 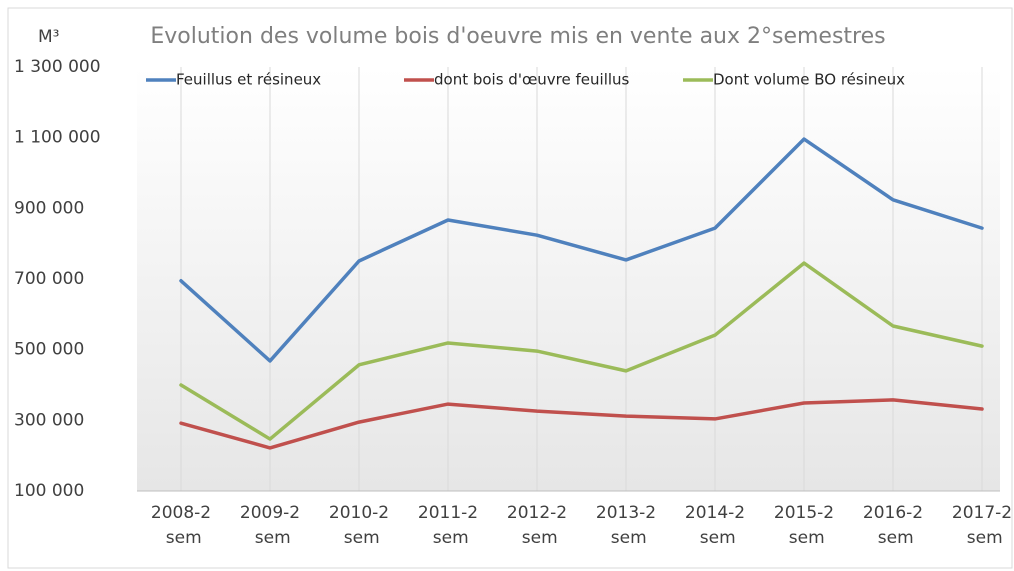 I want to click on series-line, so click(x=581, y=424).